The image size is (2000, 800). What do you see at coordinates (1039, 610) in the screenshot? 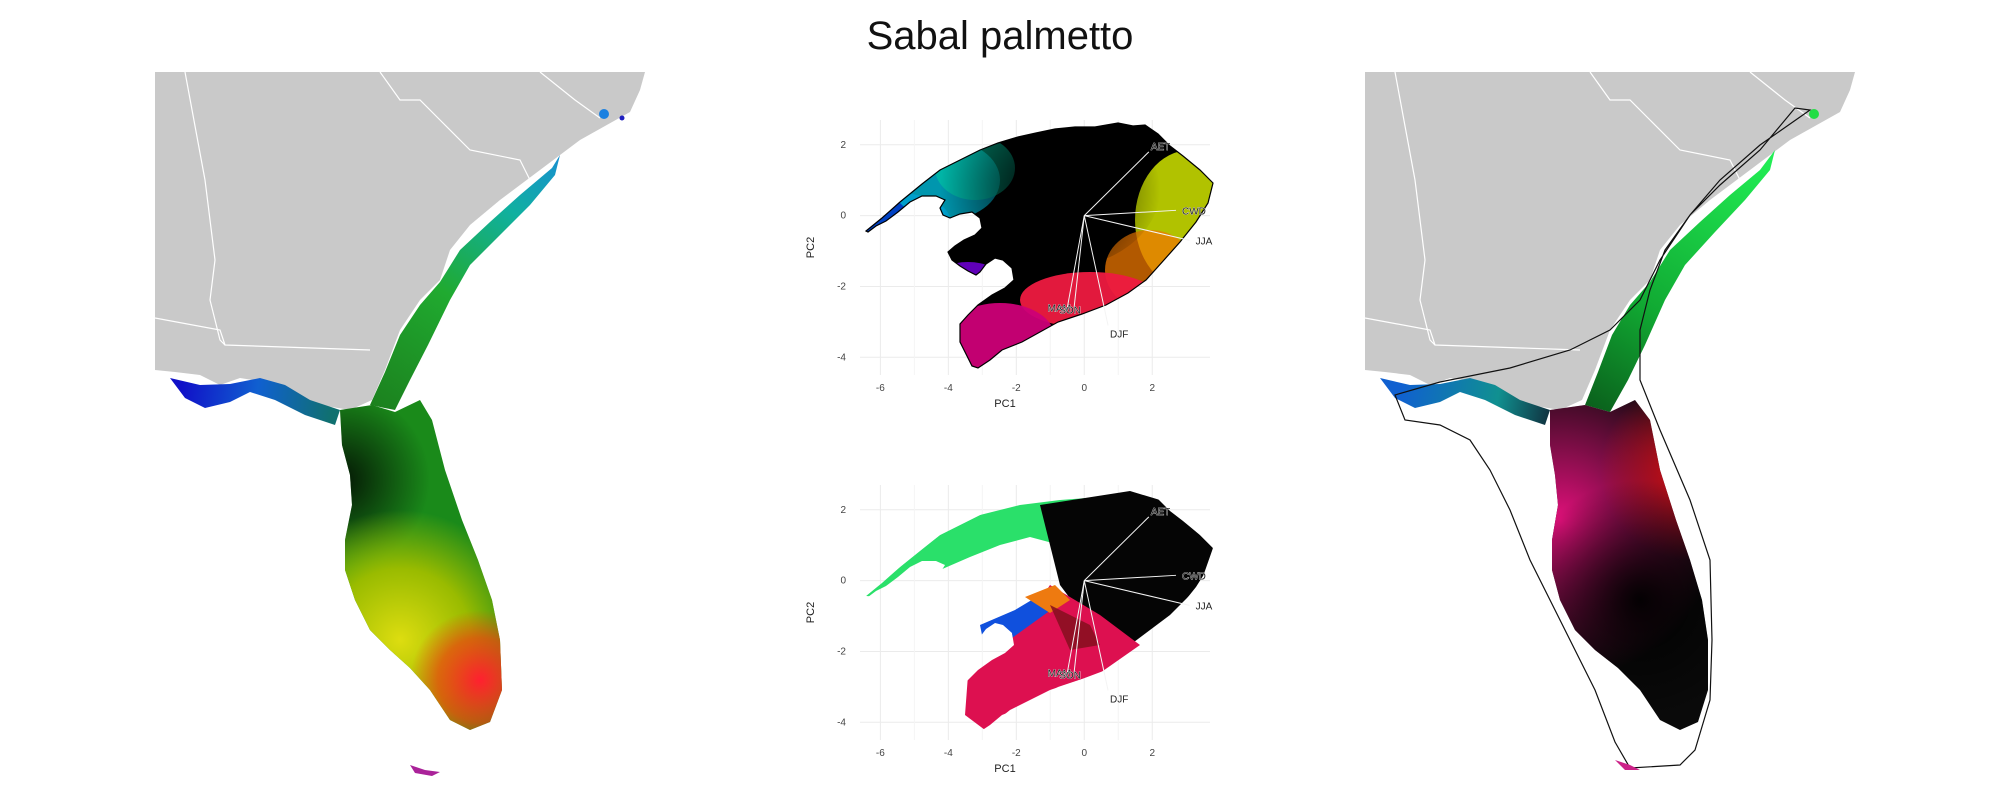
I see `pca-point-cloud` at bounding box center [1039, 610].